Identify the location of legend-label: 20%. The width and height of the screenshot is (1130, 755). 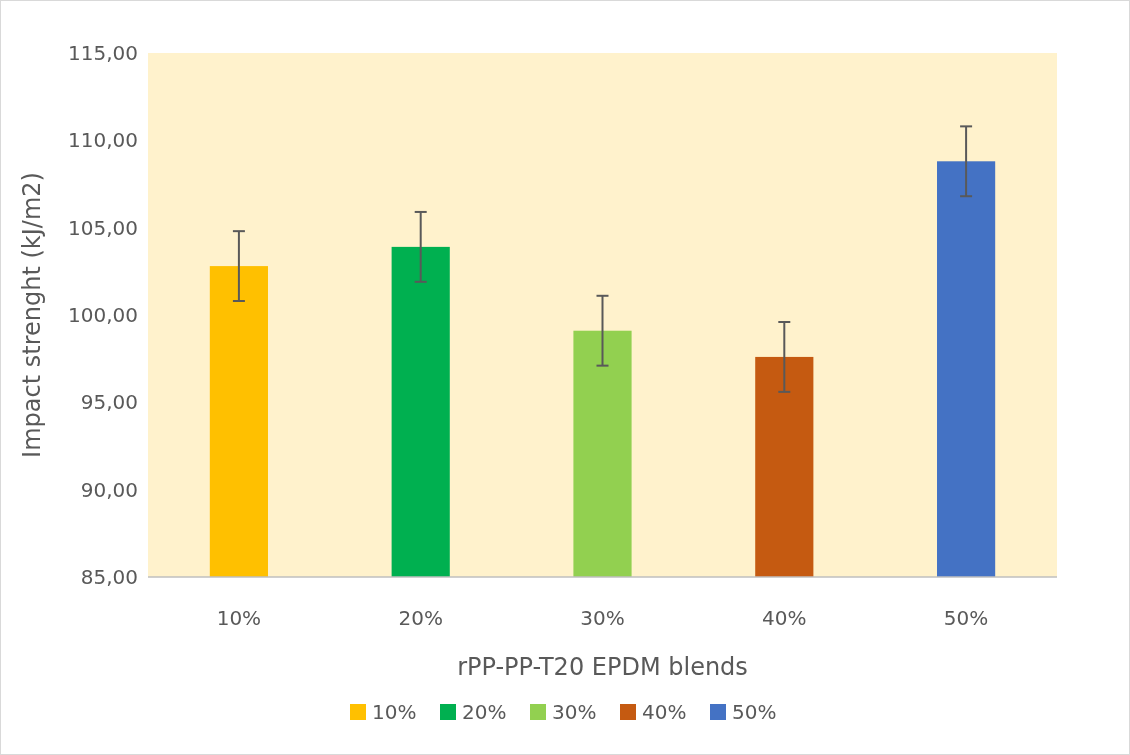
(484, 712).